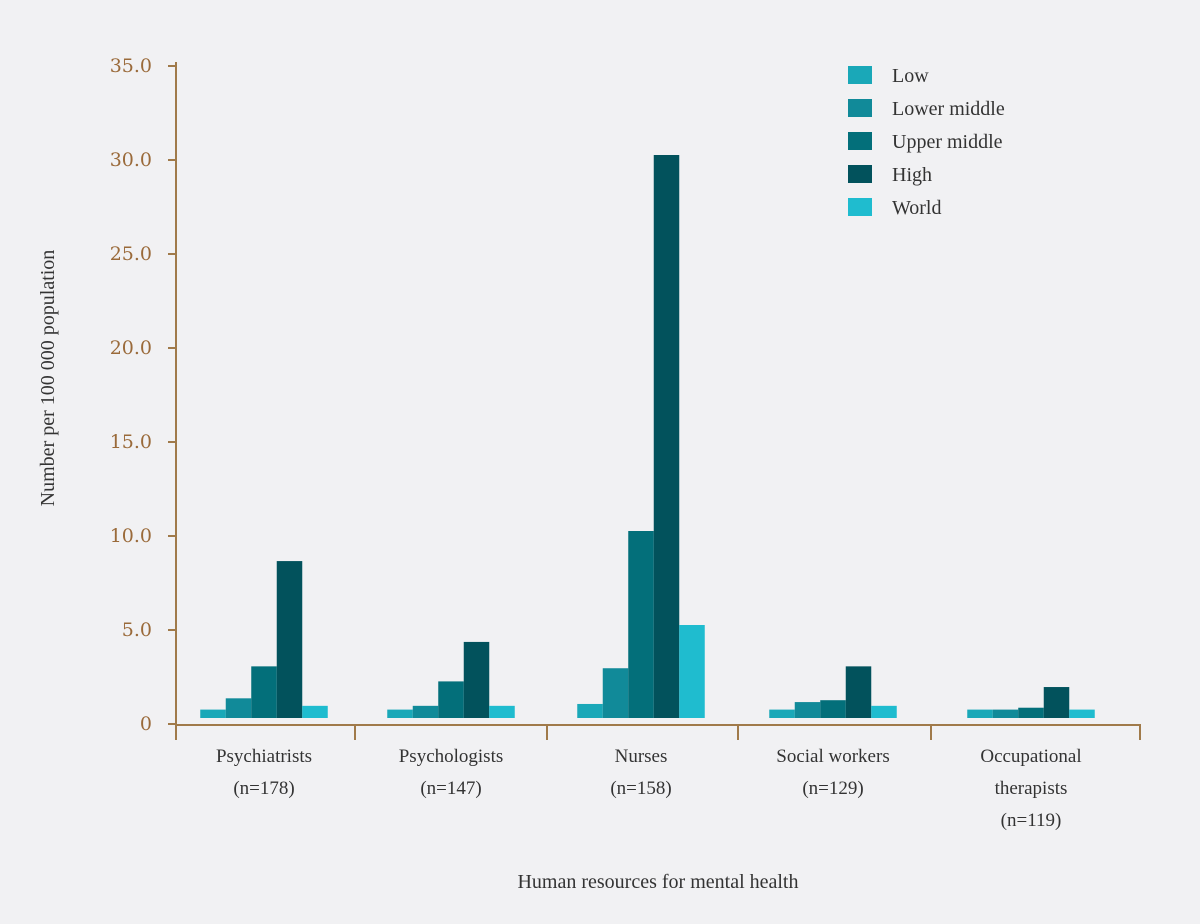  Describe the element at coordinates (832, 756) in the screenshot. I see `x-tick-label: Social workers` at that location.